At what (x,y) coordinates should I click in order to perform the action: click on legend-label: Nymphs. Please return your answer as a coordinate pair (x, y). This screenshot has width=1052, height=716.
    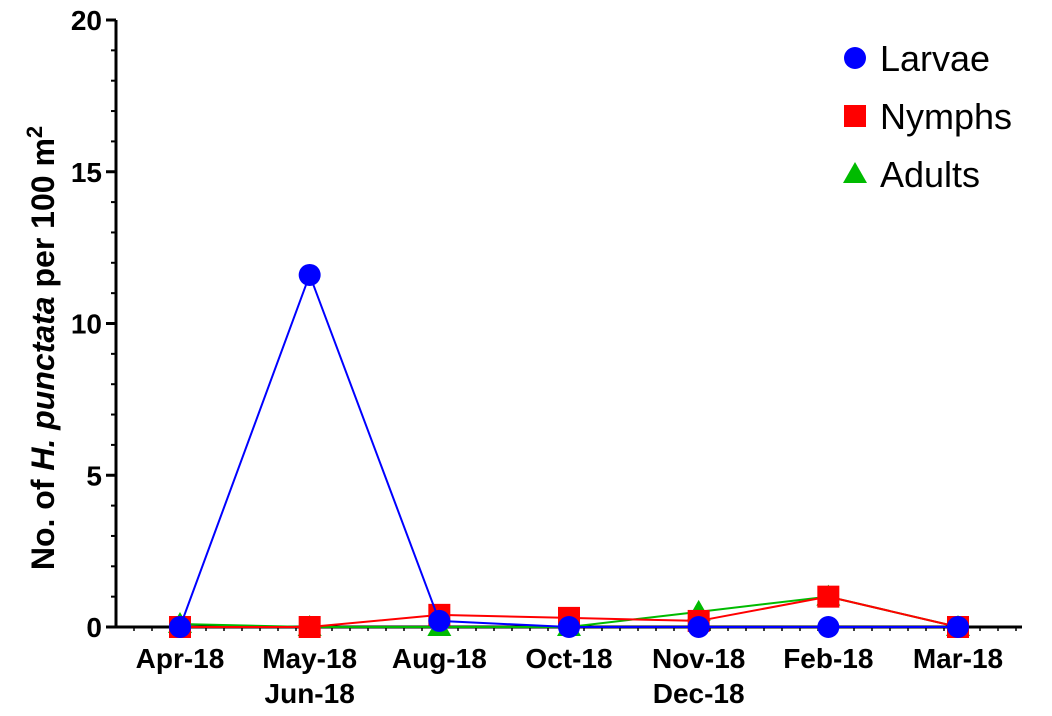
    Looking at the image, I should click on (946, 116).